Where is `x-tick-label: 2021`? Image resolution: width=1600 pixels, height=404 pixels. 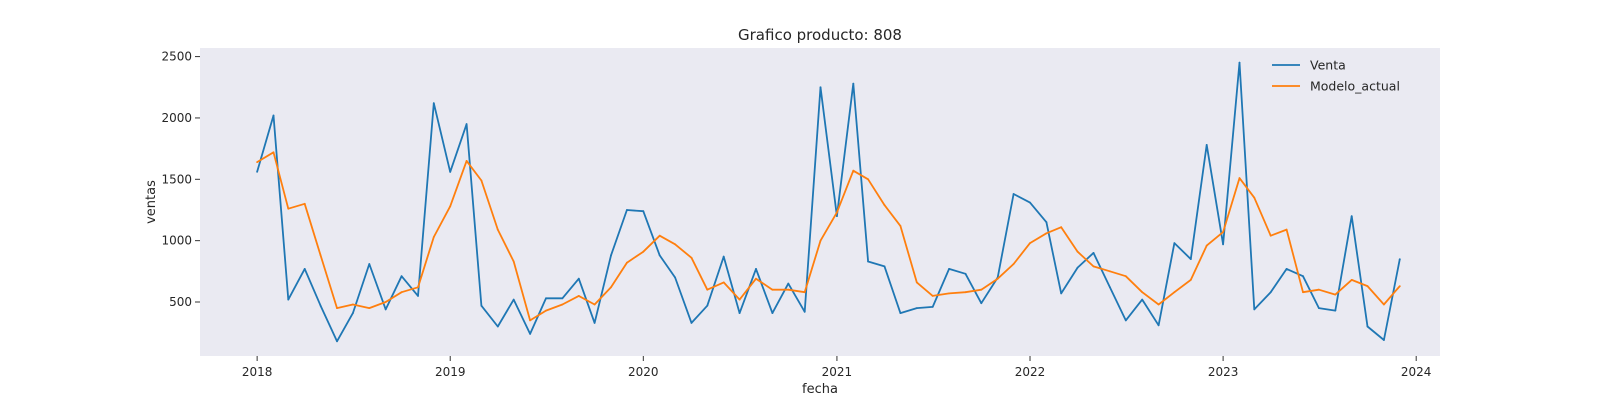 x-tick-label: 2021 is located at coordinates (837, 372).